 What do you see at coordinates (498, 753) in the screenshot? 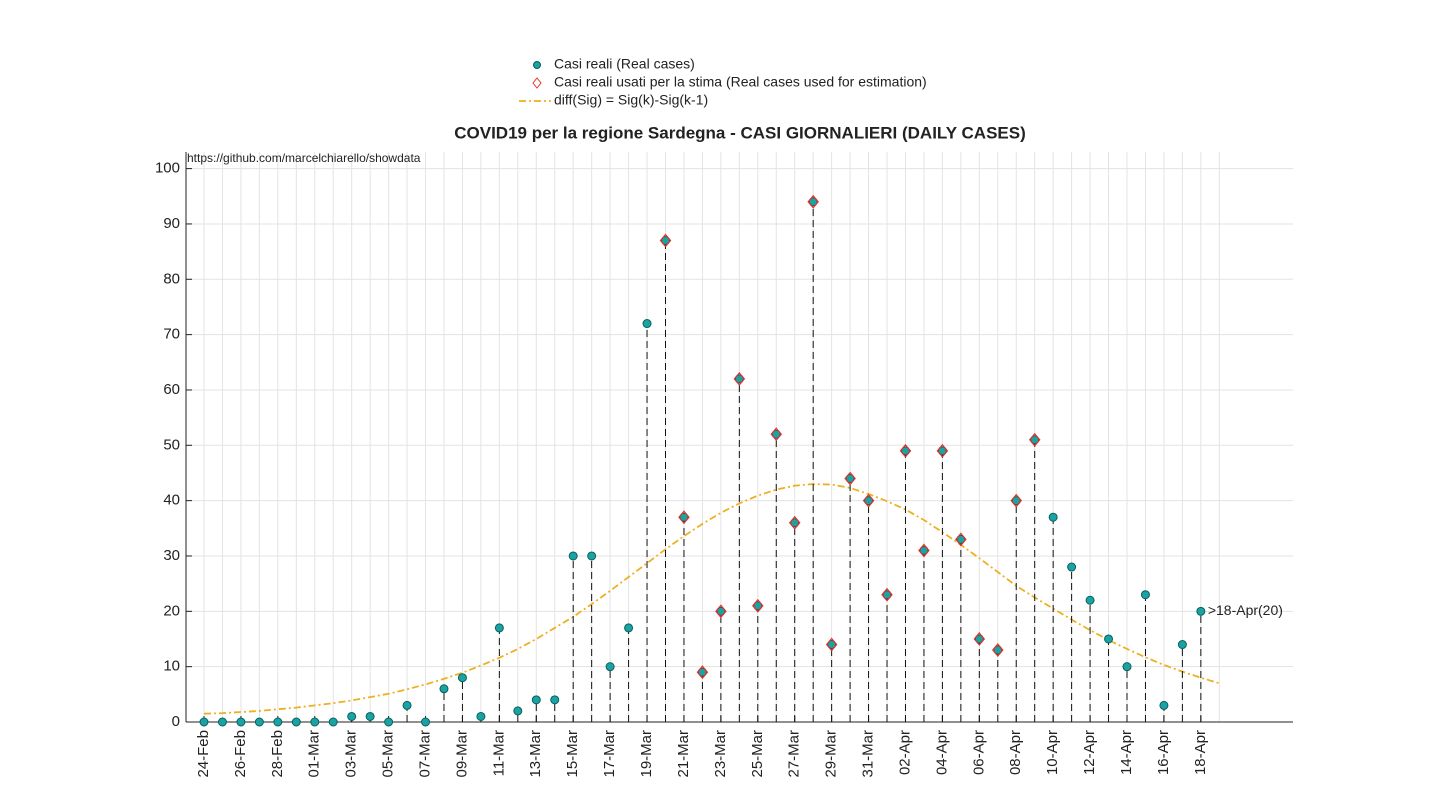
I see `x-tick-label: 11-Mar` at bounding box center [498, 753].